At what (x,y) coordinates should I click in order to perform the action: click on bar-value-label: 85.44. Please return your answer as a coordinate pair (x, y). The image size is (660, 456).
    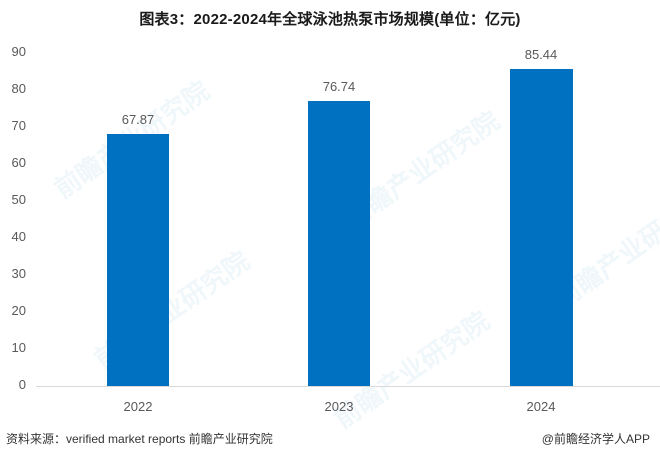
    Looking at the image, I should click on (541, 54).